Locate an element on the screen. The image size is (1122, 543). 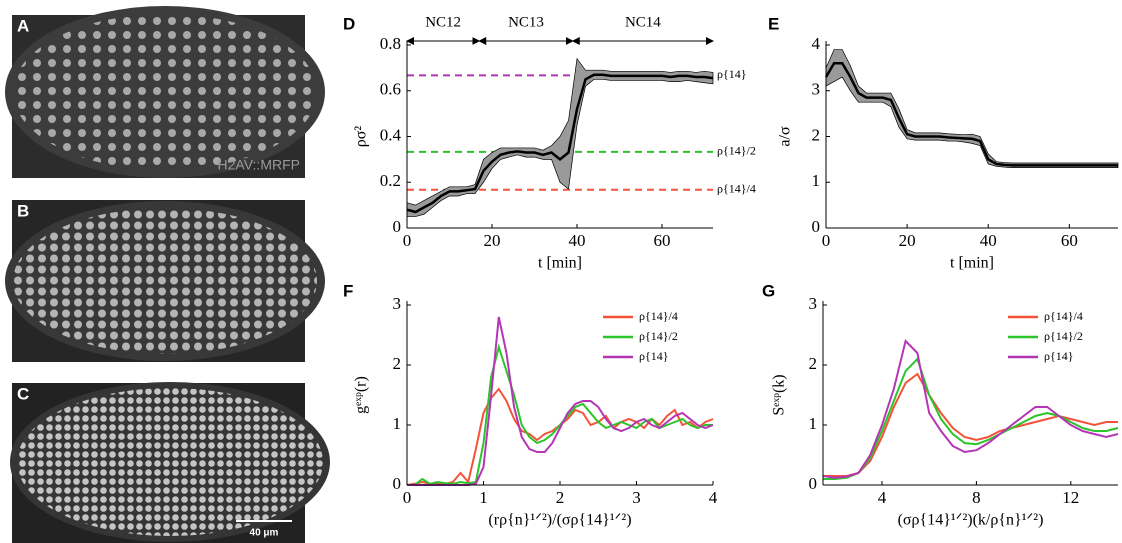
x-axis-label: (σρ{14}¹ᐟ²)(k/ρ{n}¹ᐟ²) is located at coordinates (971, 520).